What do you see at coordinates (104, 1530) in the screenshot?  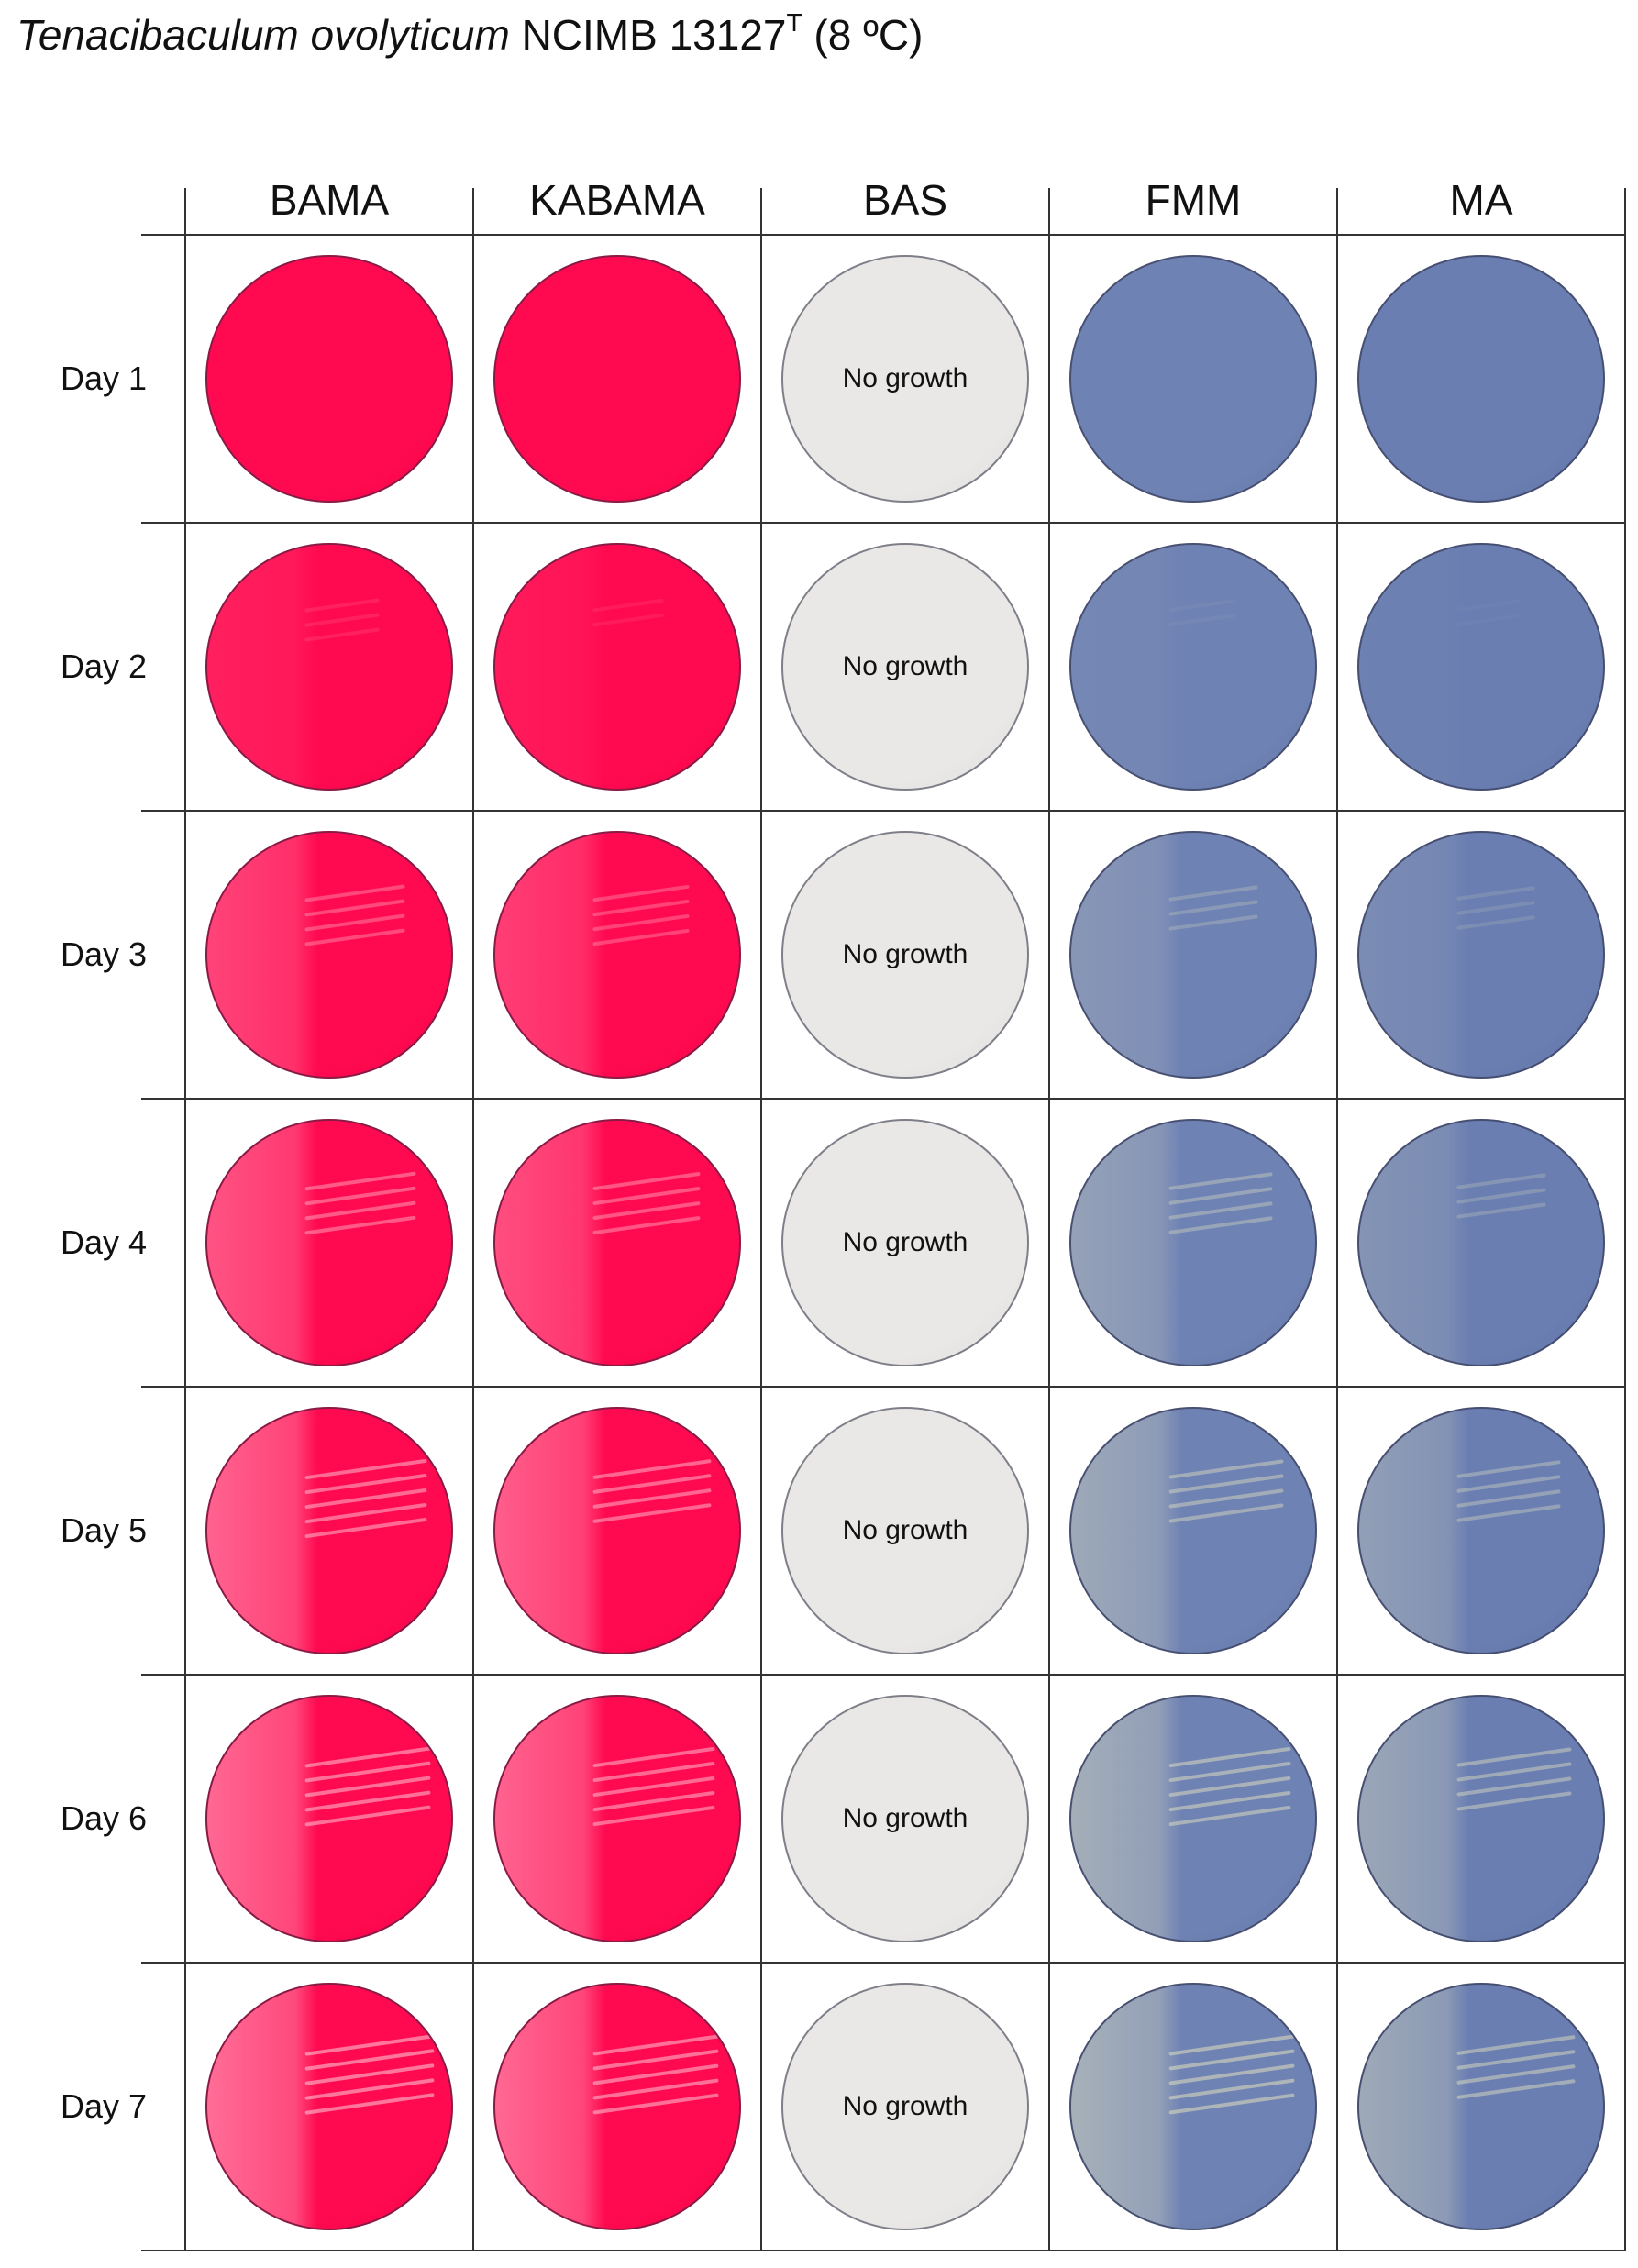 I see `row-label-day-5: Day 5` at bounding box center [104, 1530].